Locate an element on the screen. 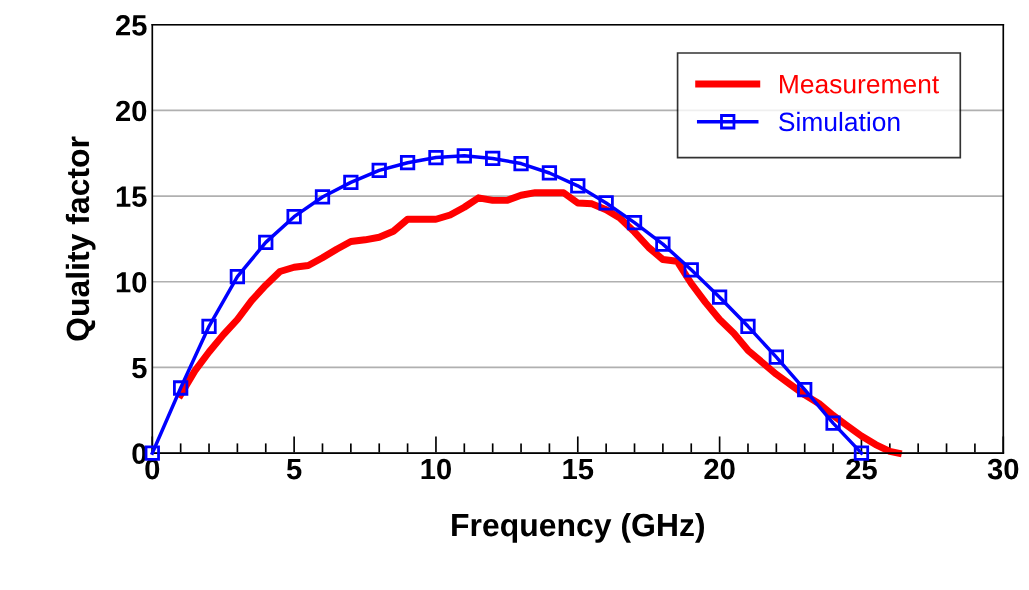 The height and width of the screenshot is (590, 1029). legend-label: Simulation is located at coordinates (839, 121).